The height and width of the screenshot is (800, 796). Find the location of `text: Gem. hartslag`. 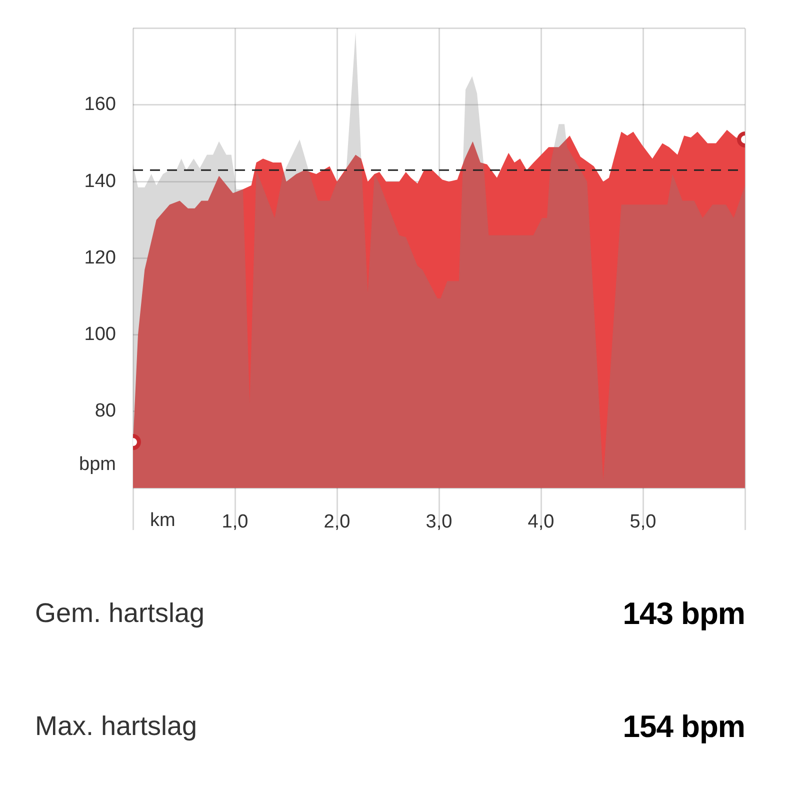

text: Gem. hartslag is located at coordinates (120, 613).